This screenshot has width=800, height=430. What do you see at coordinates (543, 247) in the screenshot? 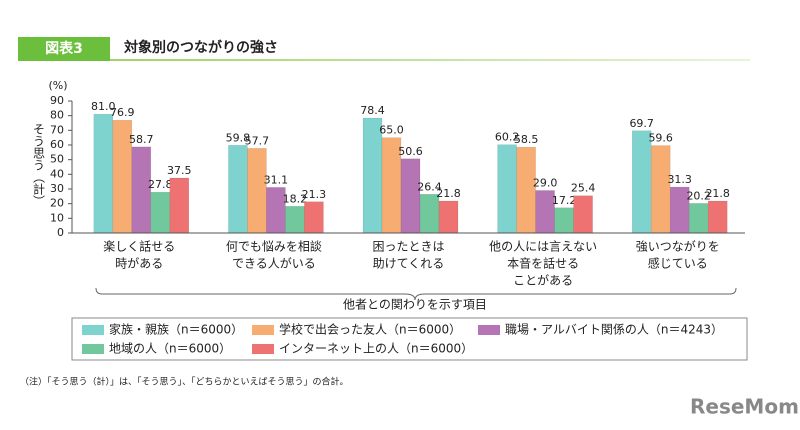
I see `x-tick-label: 他の人には言えない` at bounding box center [543, 247].